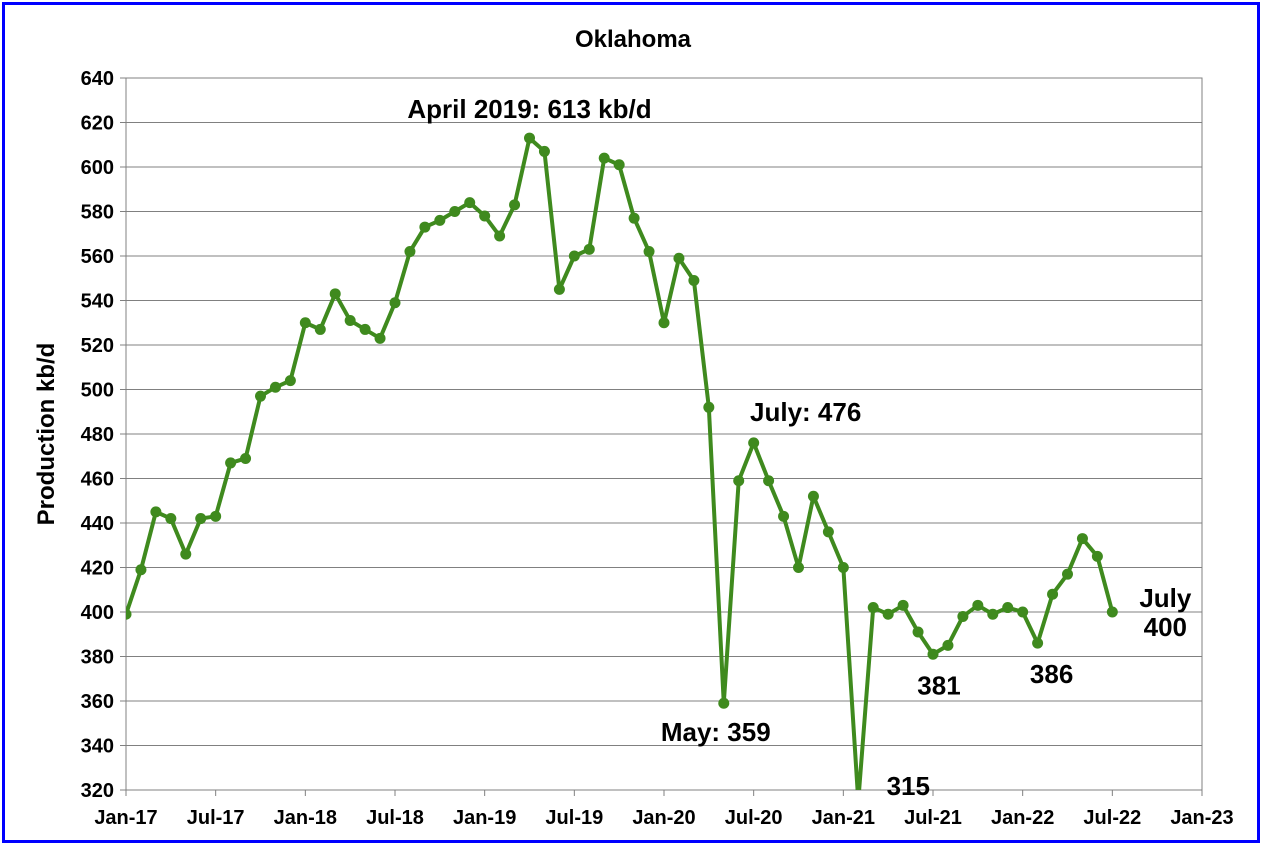 This screenshot has height=850, width=1268. I want to click on x-tick-label: Jan-22, so click(1022, 818).